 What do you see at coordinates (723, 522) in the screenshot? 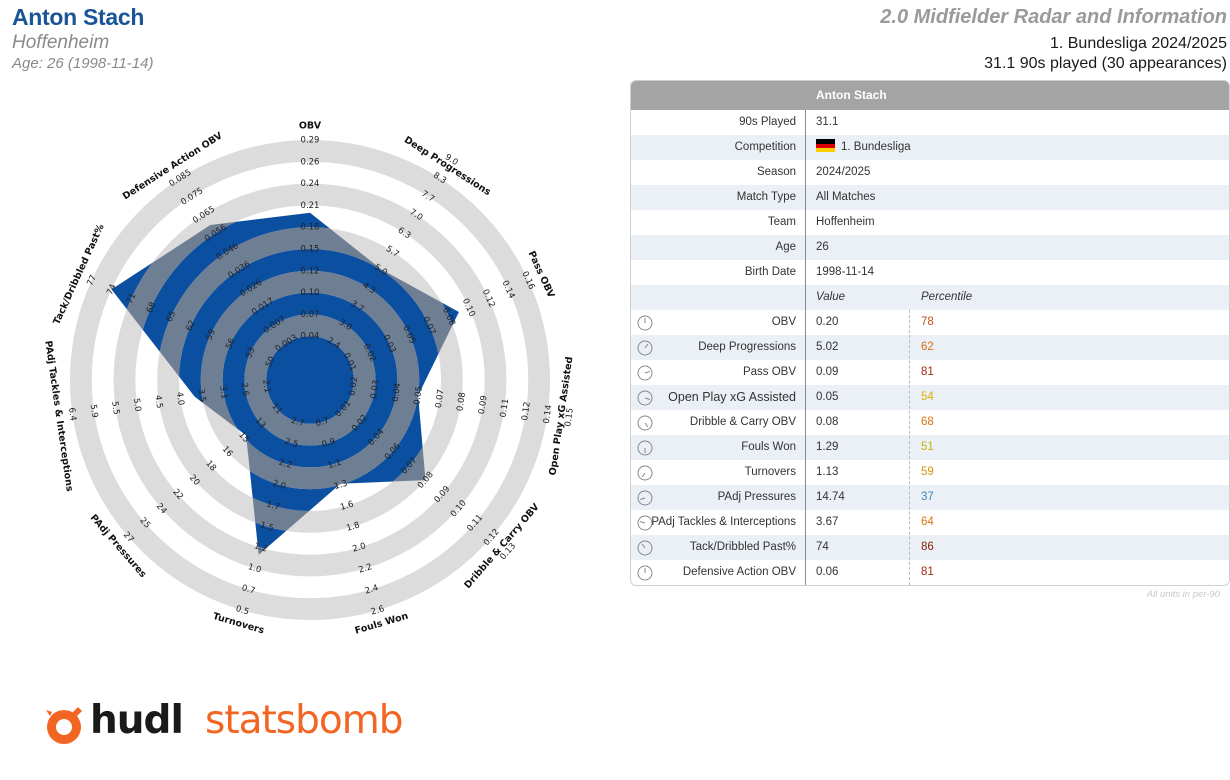
I see `metric-label: PAdj Tackles & Interceptions` at bounding box center [723, 522].